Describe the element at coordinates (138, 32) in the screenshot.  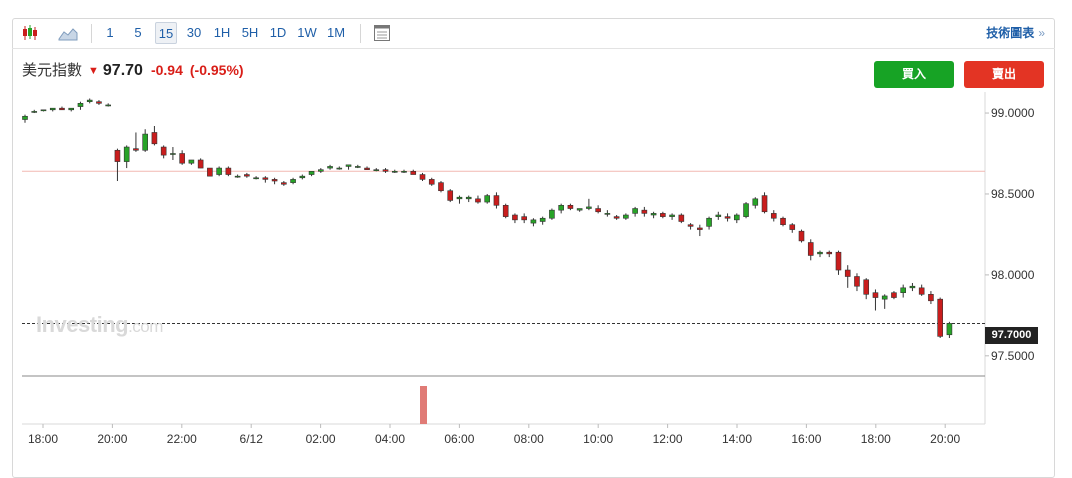
I see `interval-5: 5` at that location.